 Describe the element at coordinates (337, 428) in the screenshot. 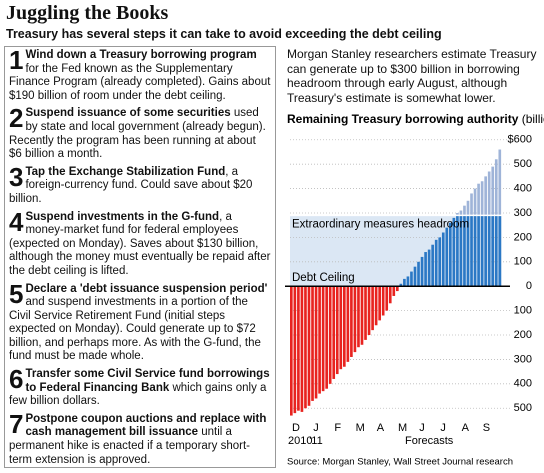

I see `x-tick-label: F` at that location.